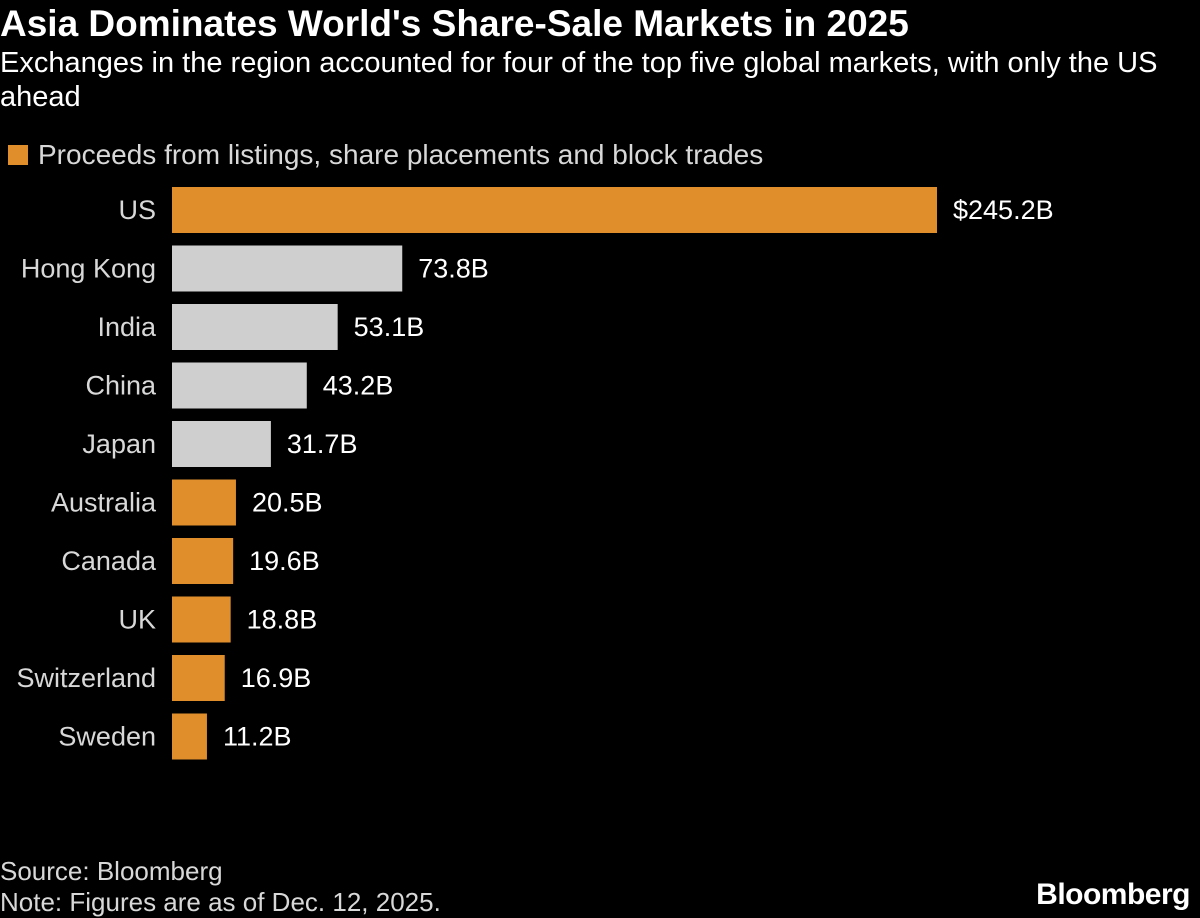  Describe the element at coordinates (198, 678) in the screenshot. I see `bar-switzerland` at that location.